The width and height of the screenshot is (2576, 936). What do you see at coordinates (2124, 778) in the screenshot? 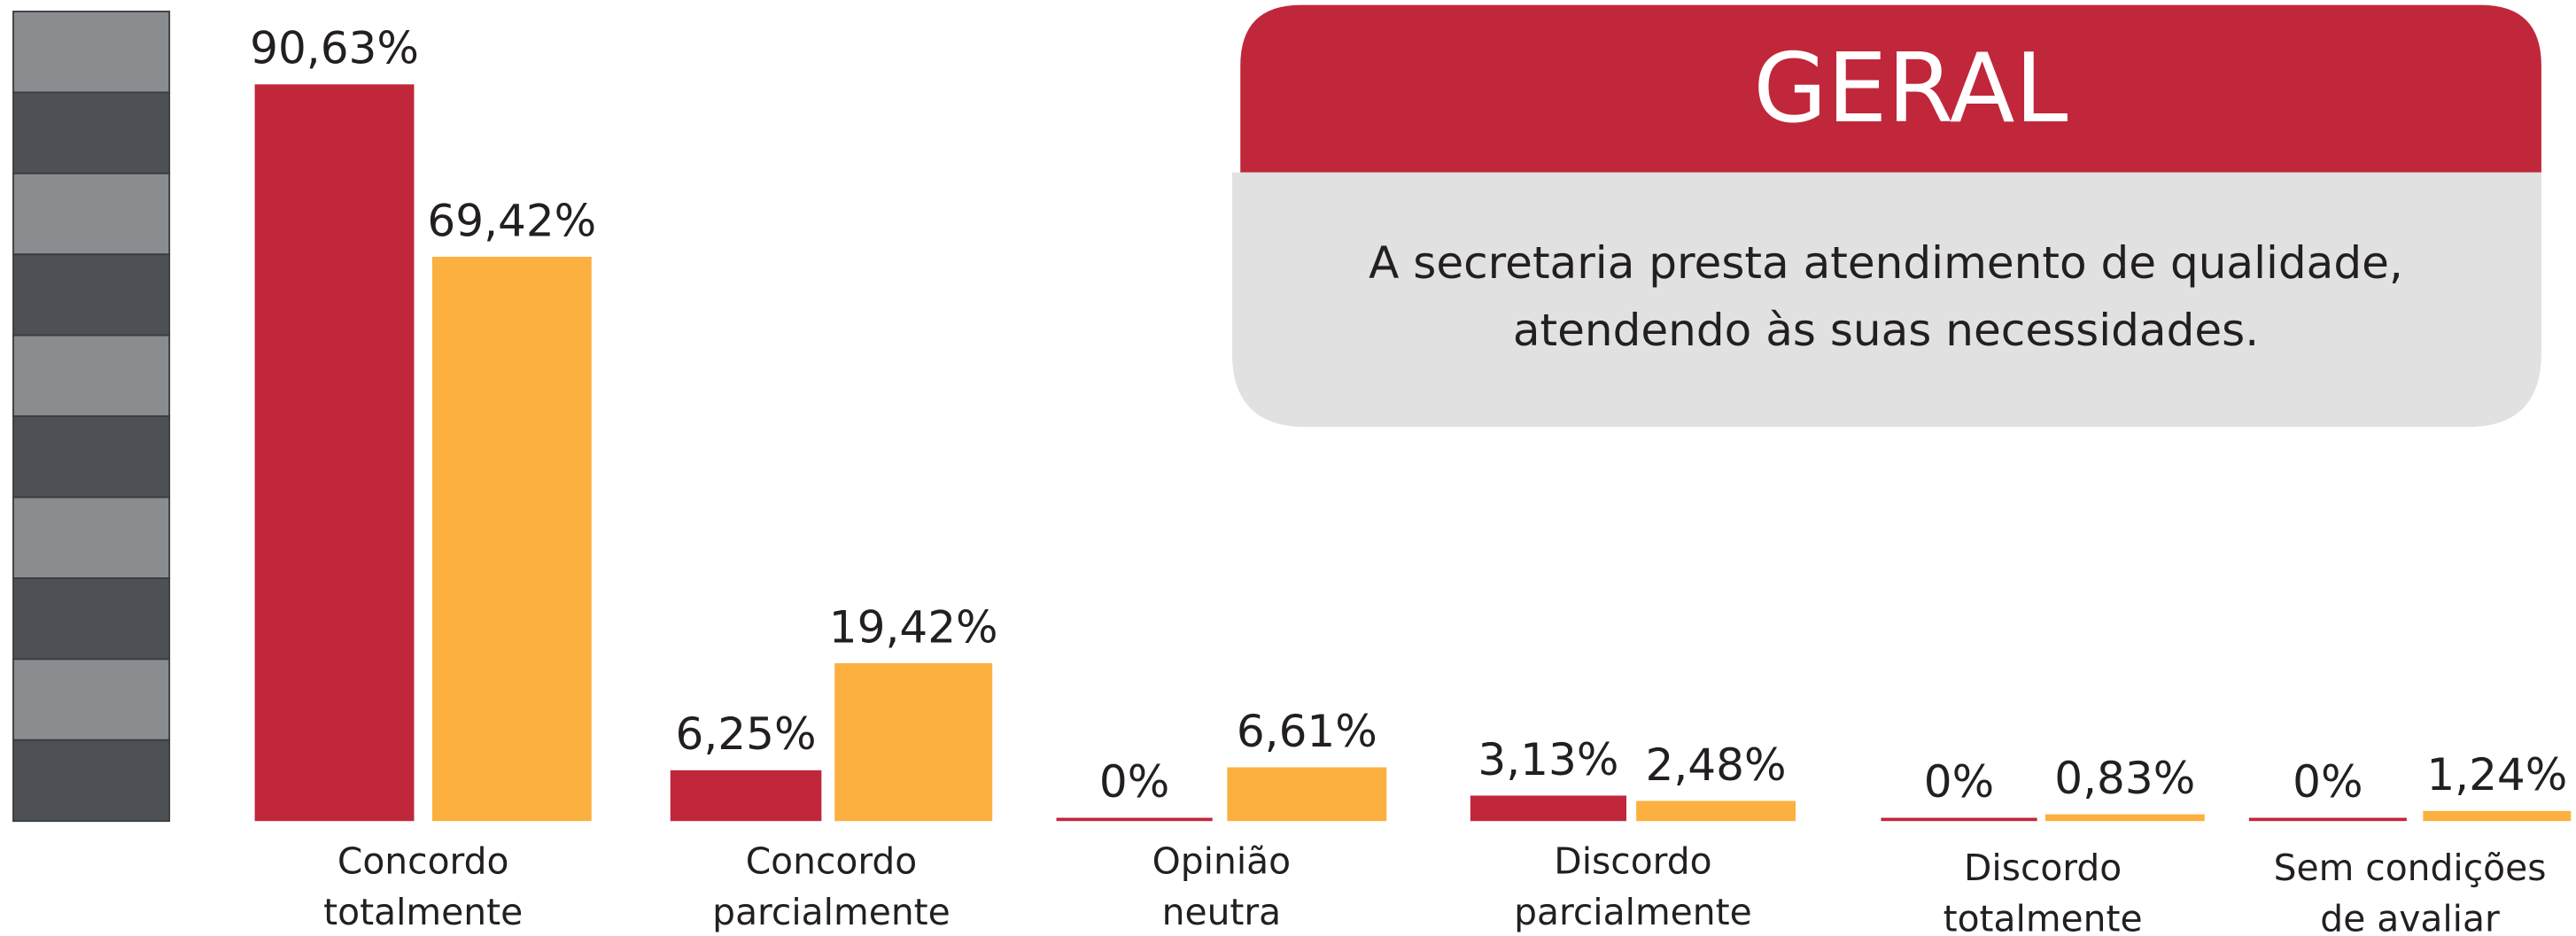
I see `value-label: 0,83%` at bounding box center [2124, 778].